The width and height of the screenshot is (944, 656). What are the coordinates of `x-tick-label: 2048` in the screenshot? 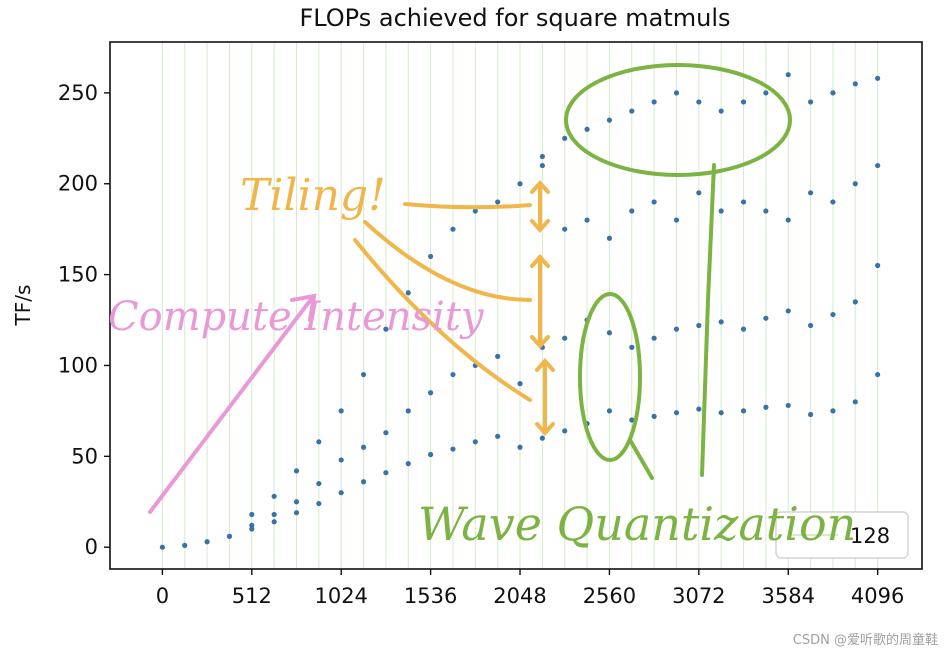 It's located at (519, 596).